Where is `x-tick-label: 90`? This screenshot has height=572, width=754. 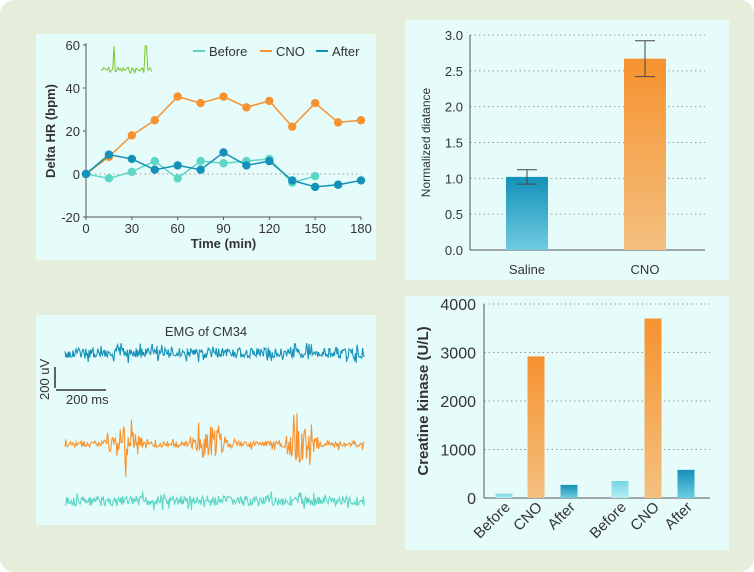
x-tick-label: 90 is located at coordinates (223, 228).